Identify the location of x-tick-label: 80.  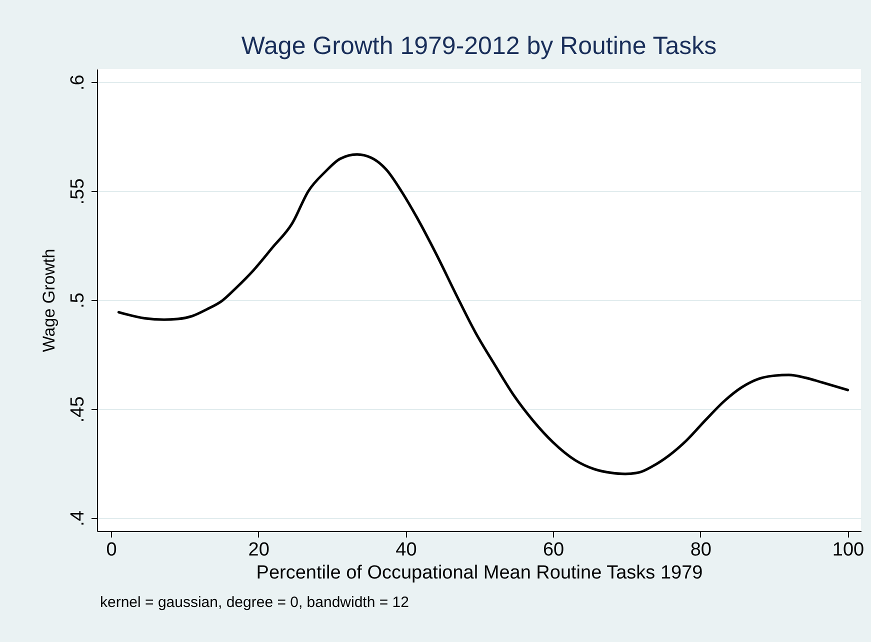
(701, 550).